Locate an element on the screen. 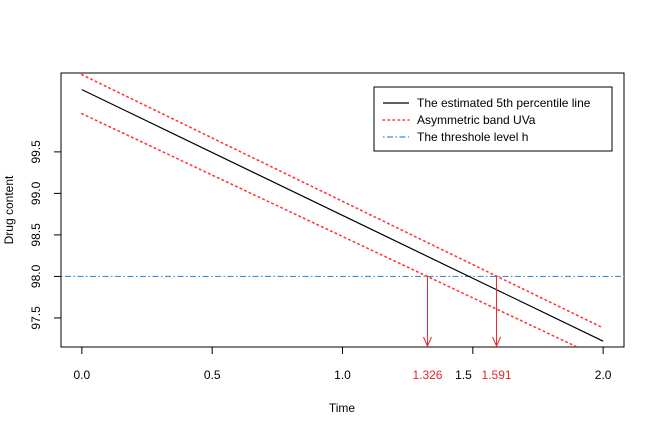 This screenshot has width=654, height=436. legend-box is located at coordinates (493, 119).